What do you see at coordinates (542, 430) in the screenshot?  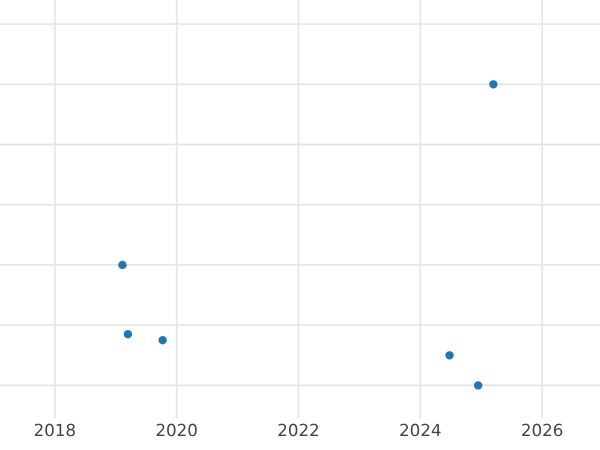 I see `x-tick-label: 2026` at bounding box center [542, 430].